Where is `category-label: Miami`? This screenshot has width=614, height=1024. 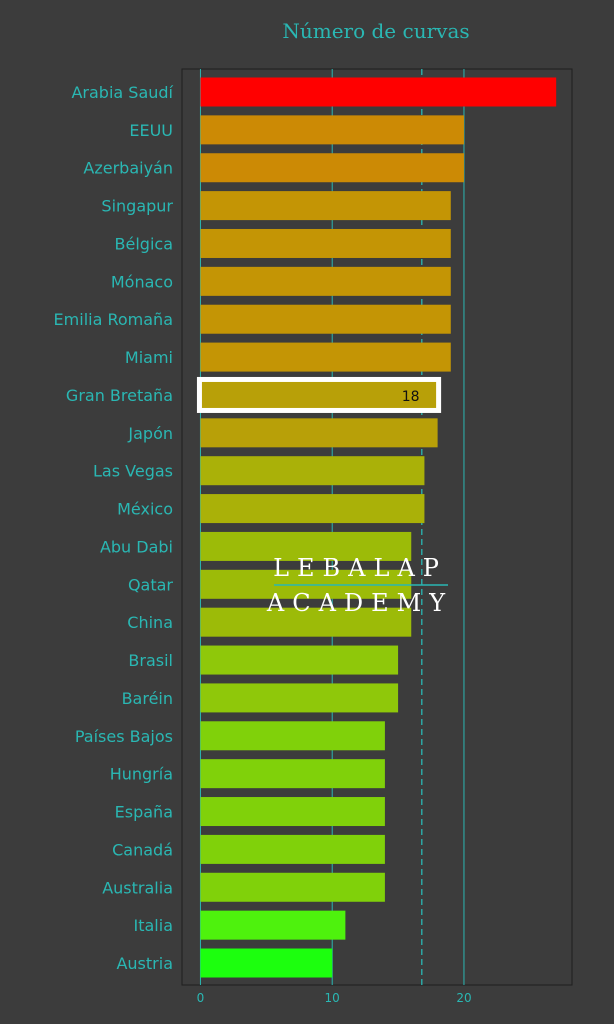
category-label: Miami is located at coordinates (149, 357).